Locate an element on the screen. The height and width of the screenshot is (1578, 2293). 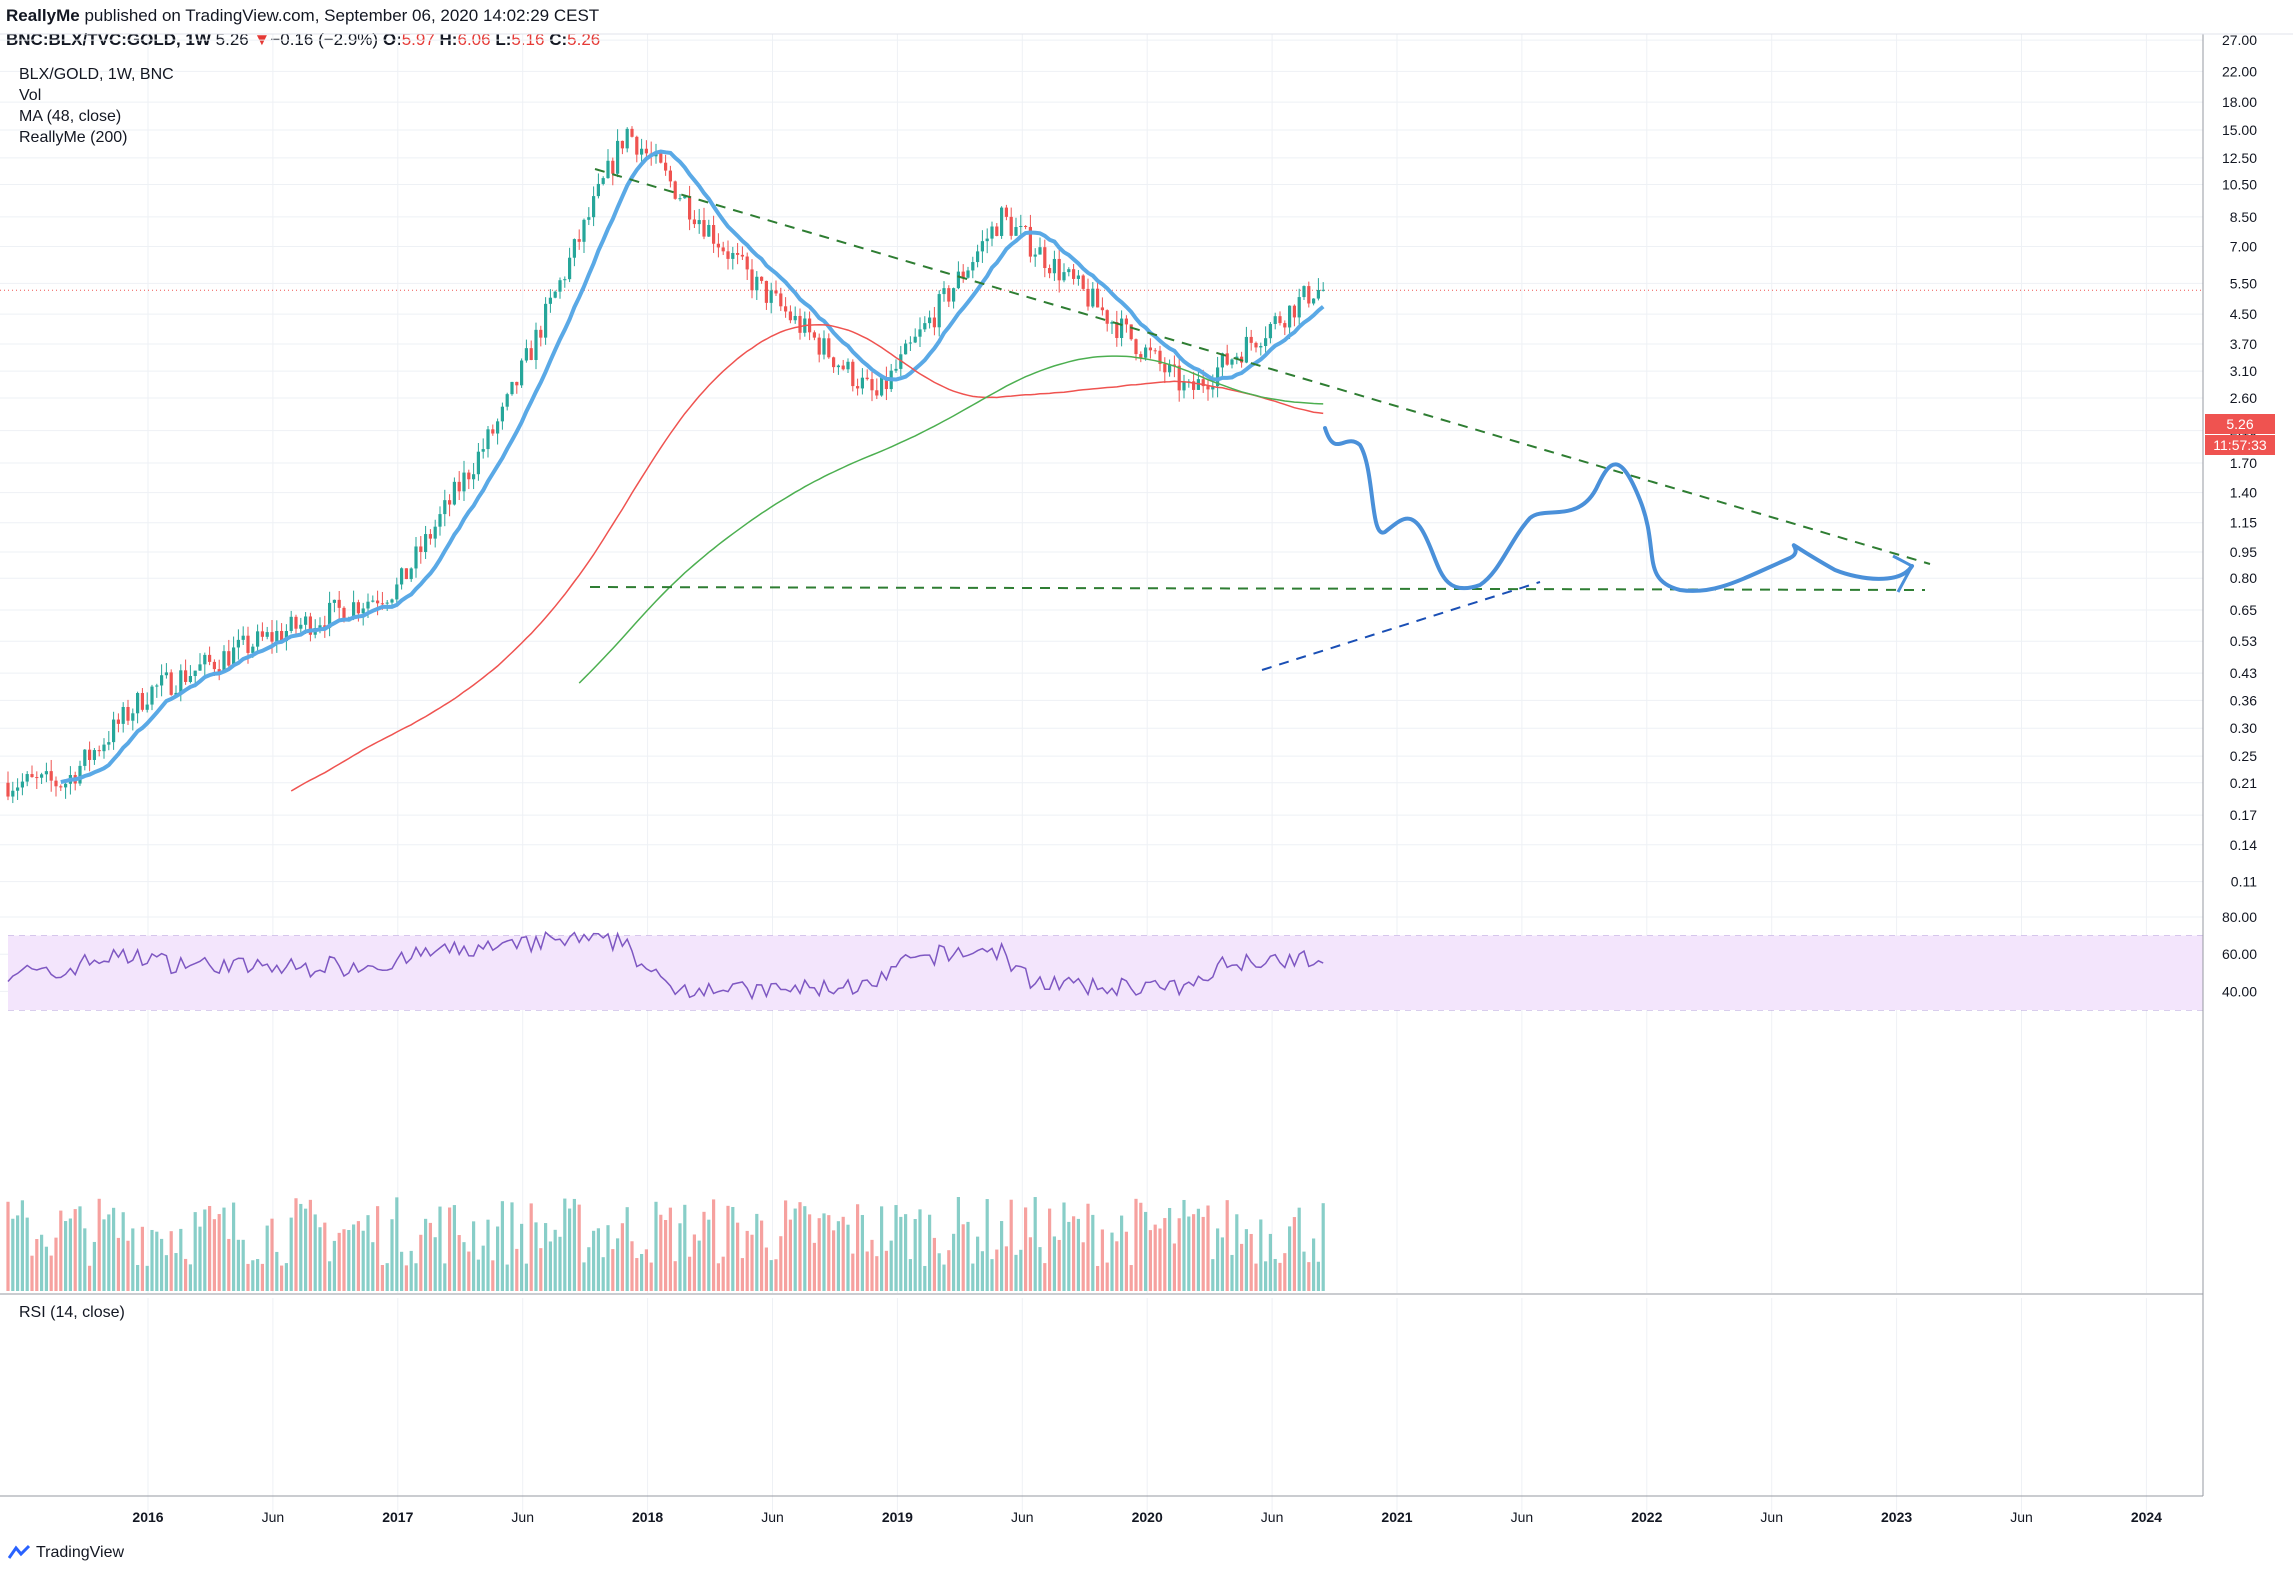
price-tick-label: 0.80 is located at coordinates (2243, 578).